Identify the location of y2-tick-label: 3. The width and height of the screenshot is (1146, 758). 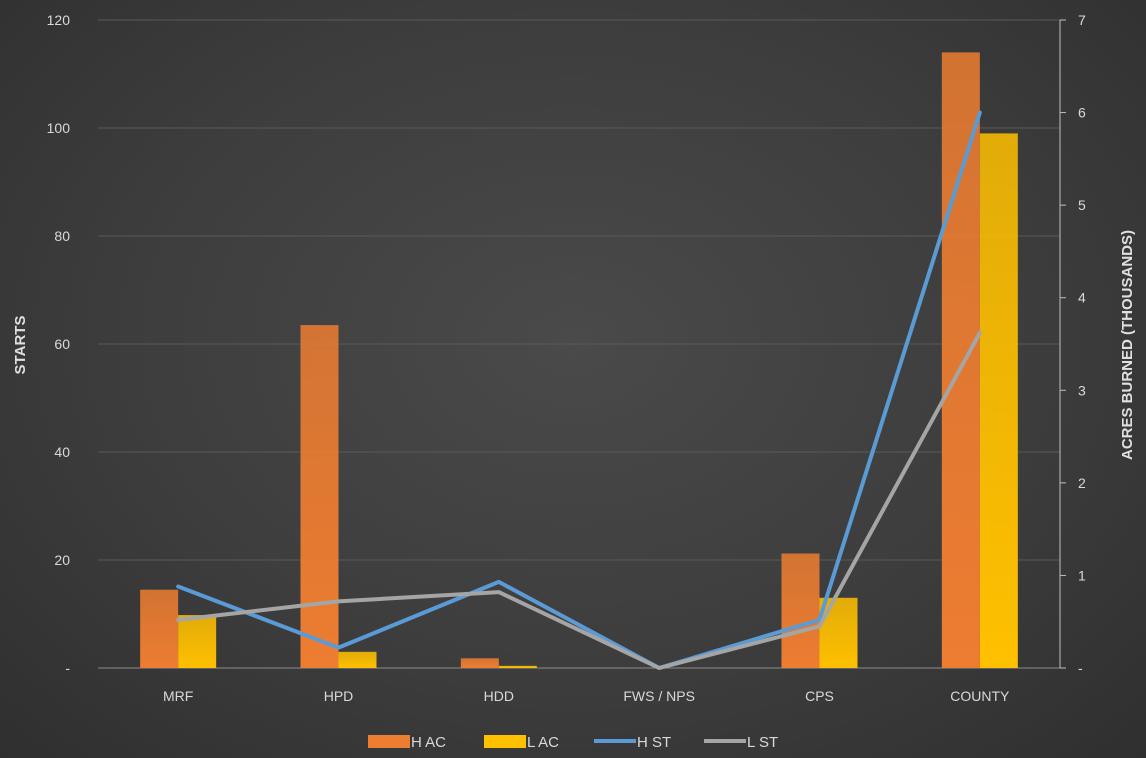
(1082, 390).